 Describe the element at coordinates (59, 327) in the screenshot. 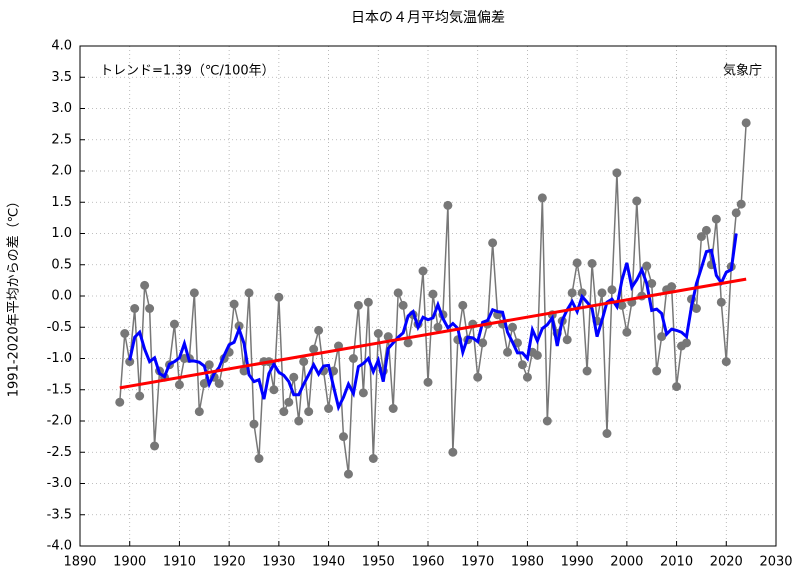

I see `y-tick-label: -0.5` at that location.